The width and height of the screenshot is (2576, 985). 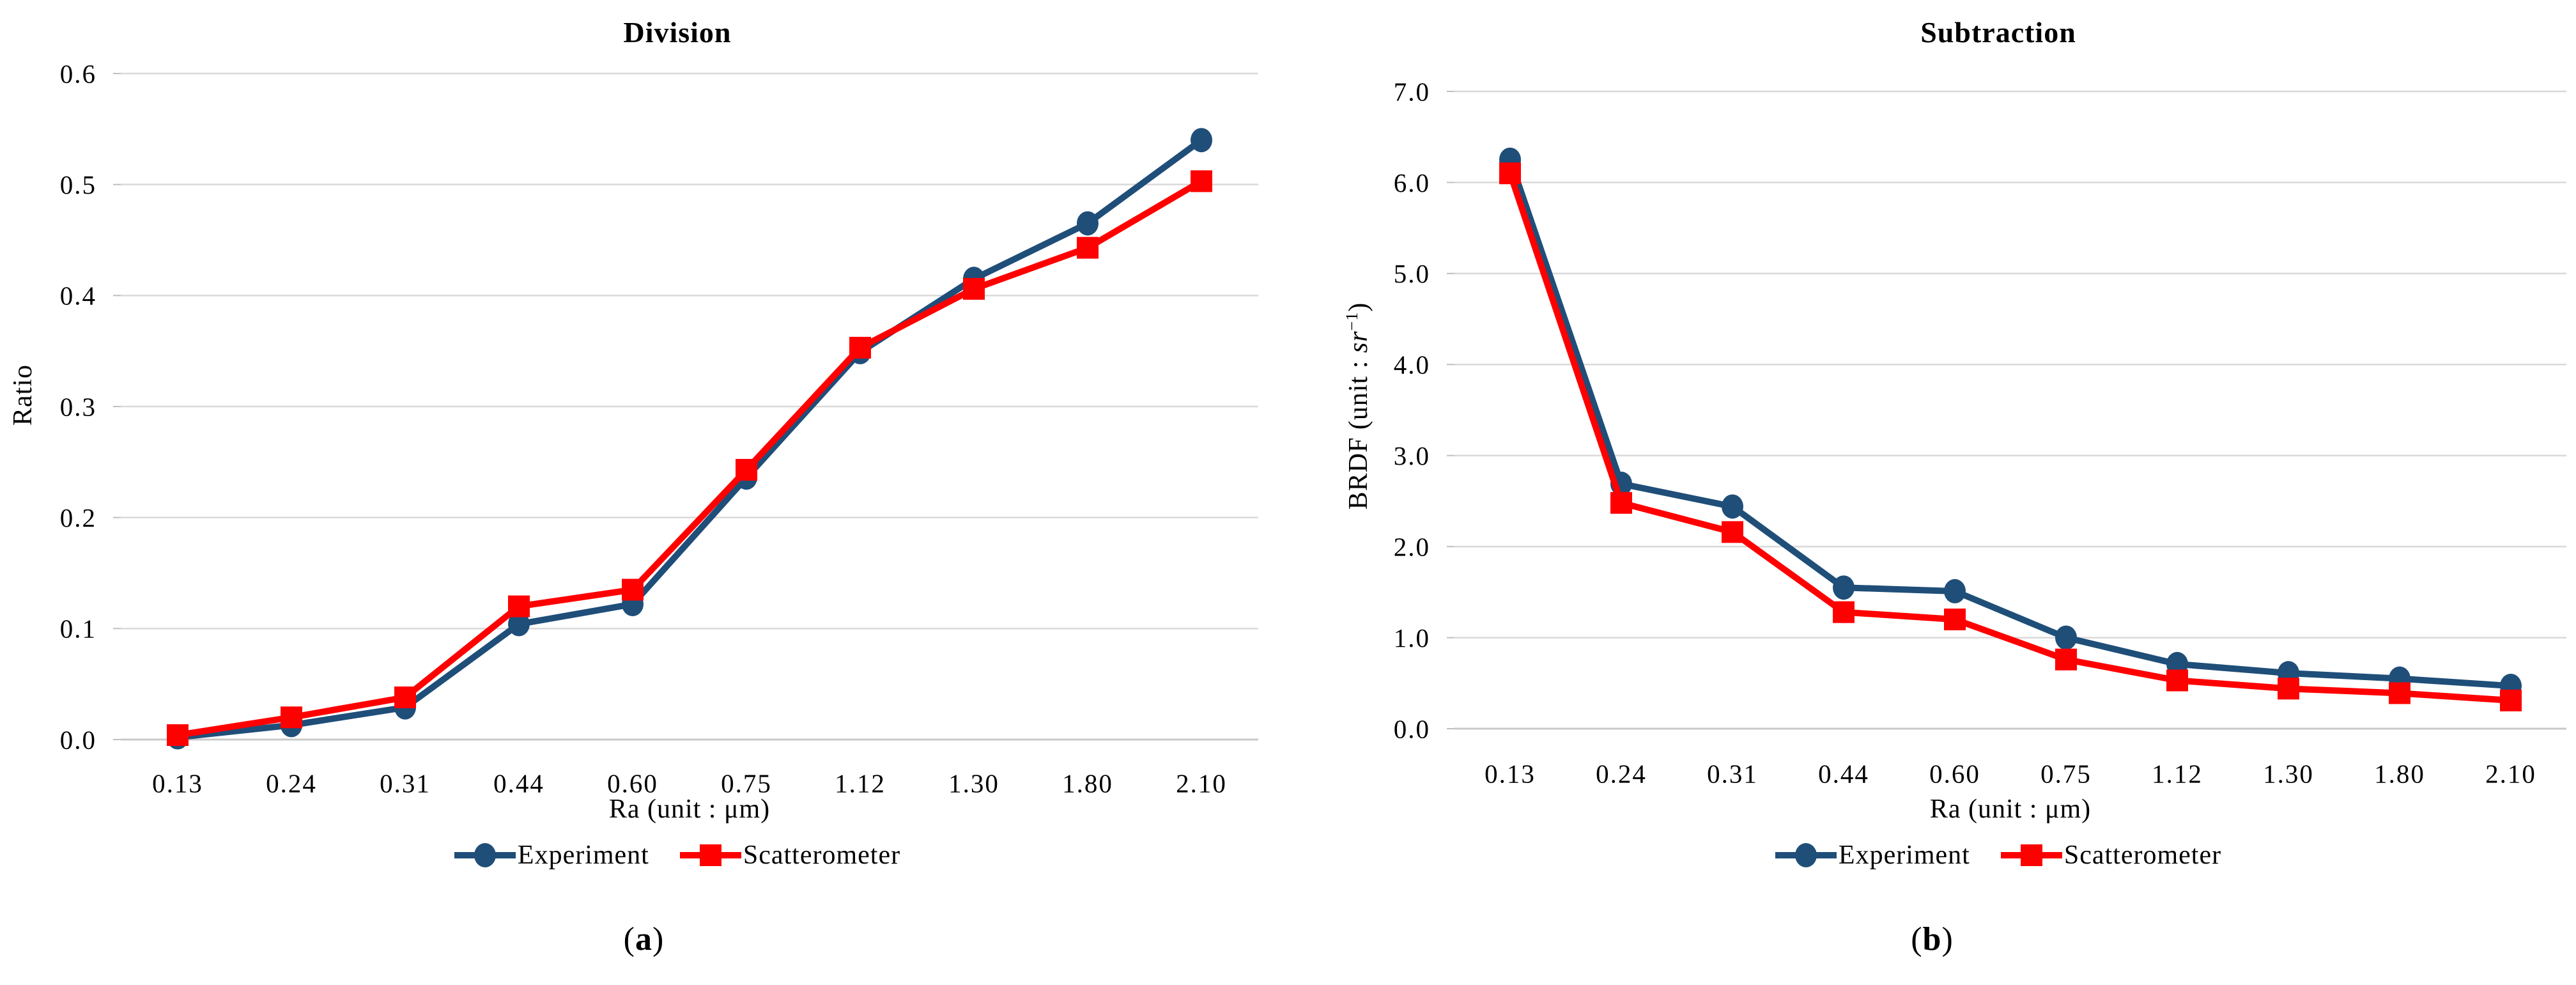 What do you see at coordinates (78, 296) in the screenshot?
I see `y-tick-label: 0.4` at bounding box center [78, 296].